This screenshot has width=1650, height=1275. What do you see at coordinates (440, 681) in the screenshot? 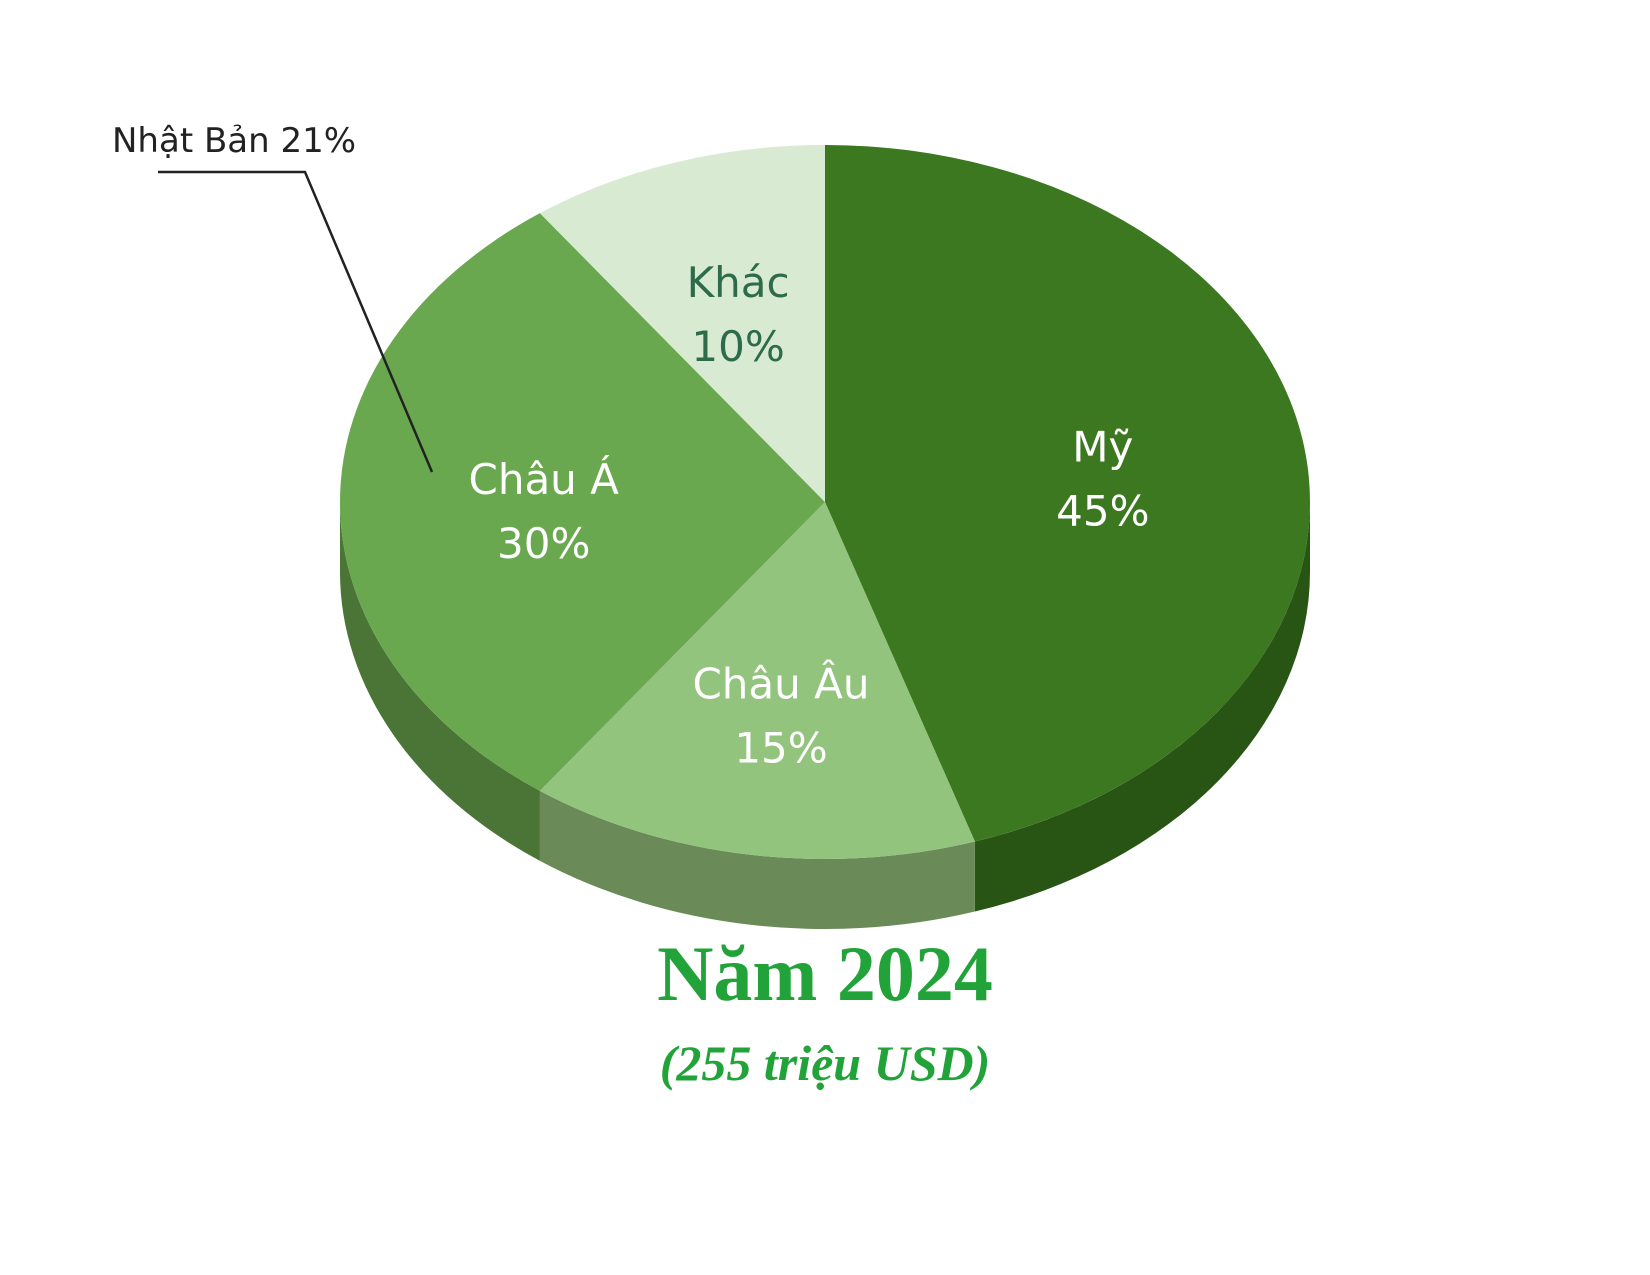
I see `pie-side-chau-a` at bounding box center [440, 681].